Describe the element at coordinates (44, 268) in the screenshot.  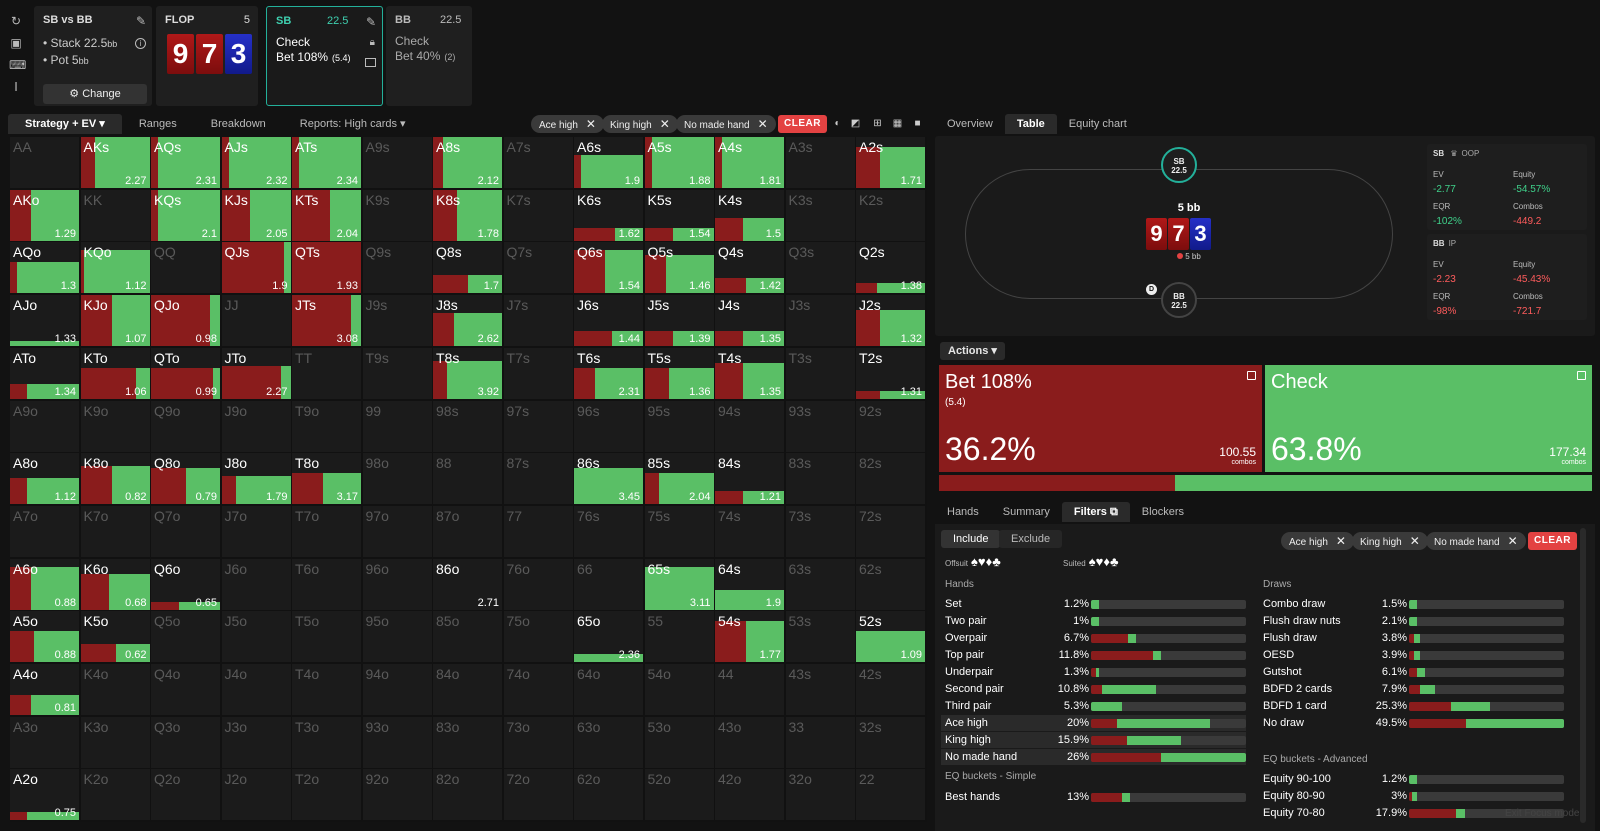
I see `hand-cell-AQo: AQo 1.3` at that location.